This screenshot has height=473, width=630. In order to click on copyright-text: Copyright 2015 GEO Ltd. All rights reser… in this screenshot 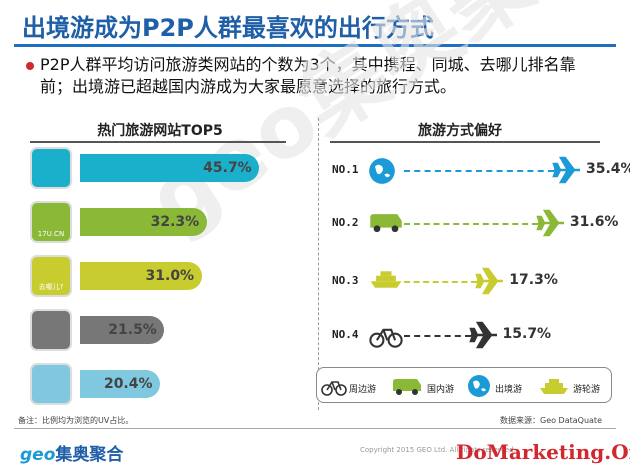, I will do `click(438, 450)`.